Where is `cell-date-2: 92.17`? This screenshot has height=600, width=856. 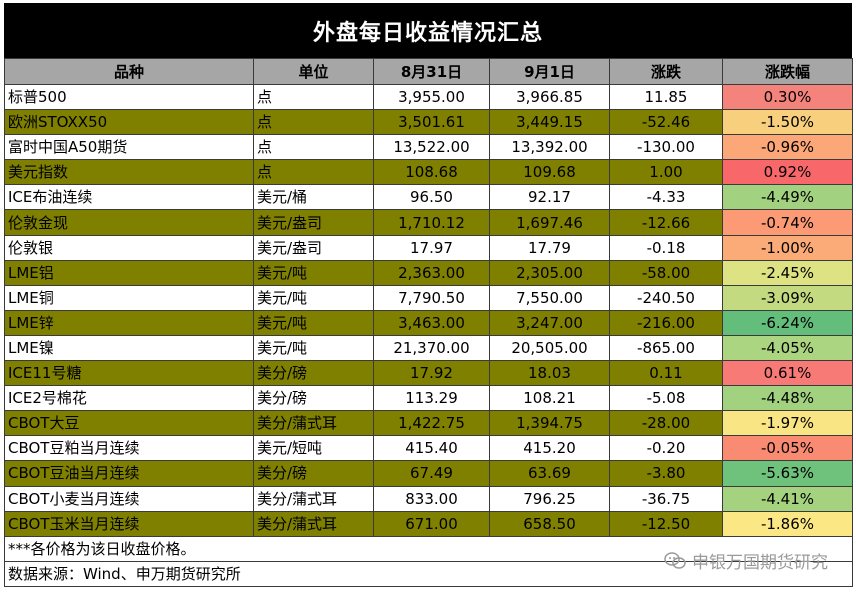
cell-date-2: 92.17 is located at coordinates (549, 197).